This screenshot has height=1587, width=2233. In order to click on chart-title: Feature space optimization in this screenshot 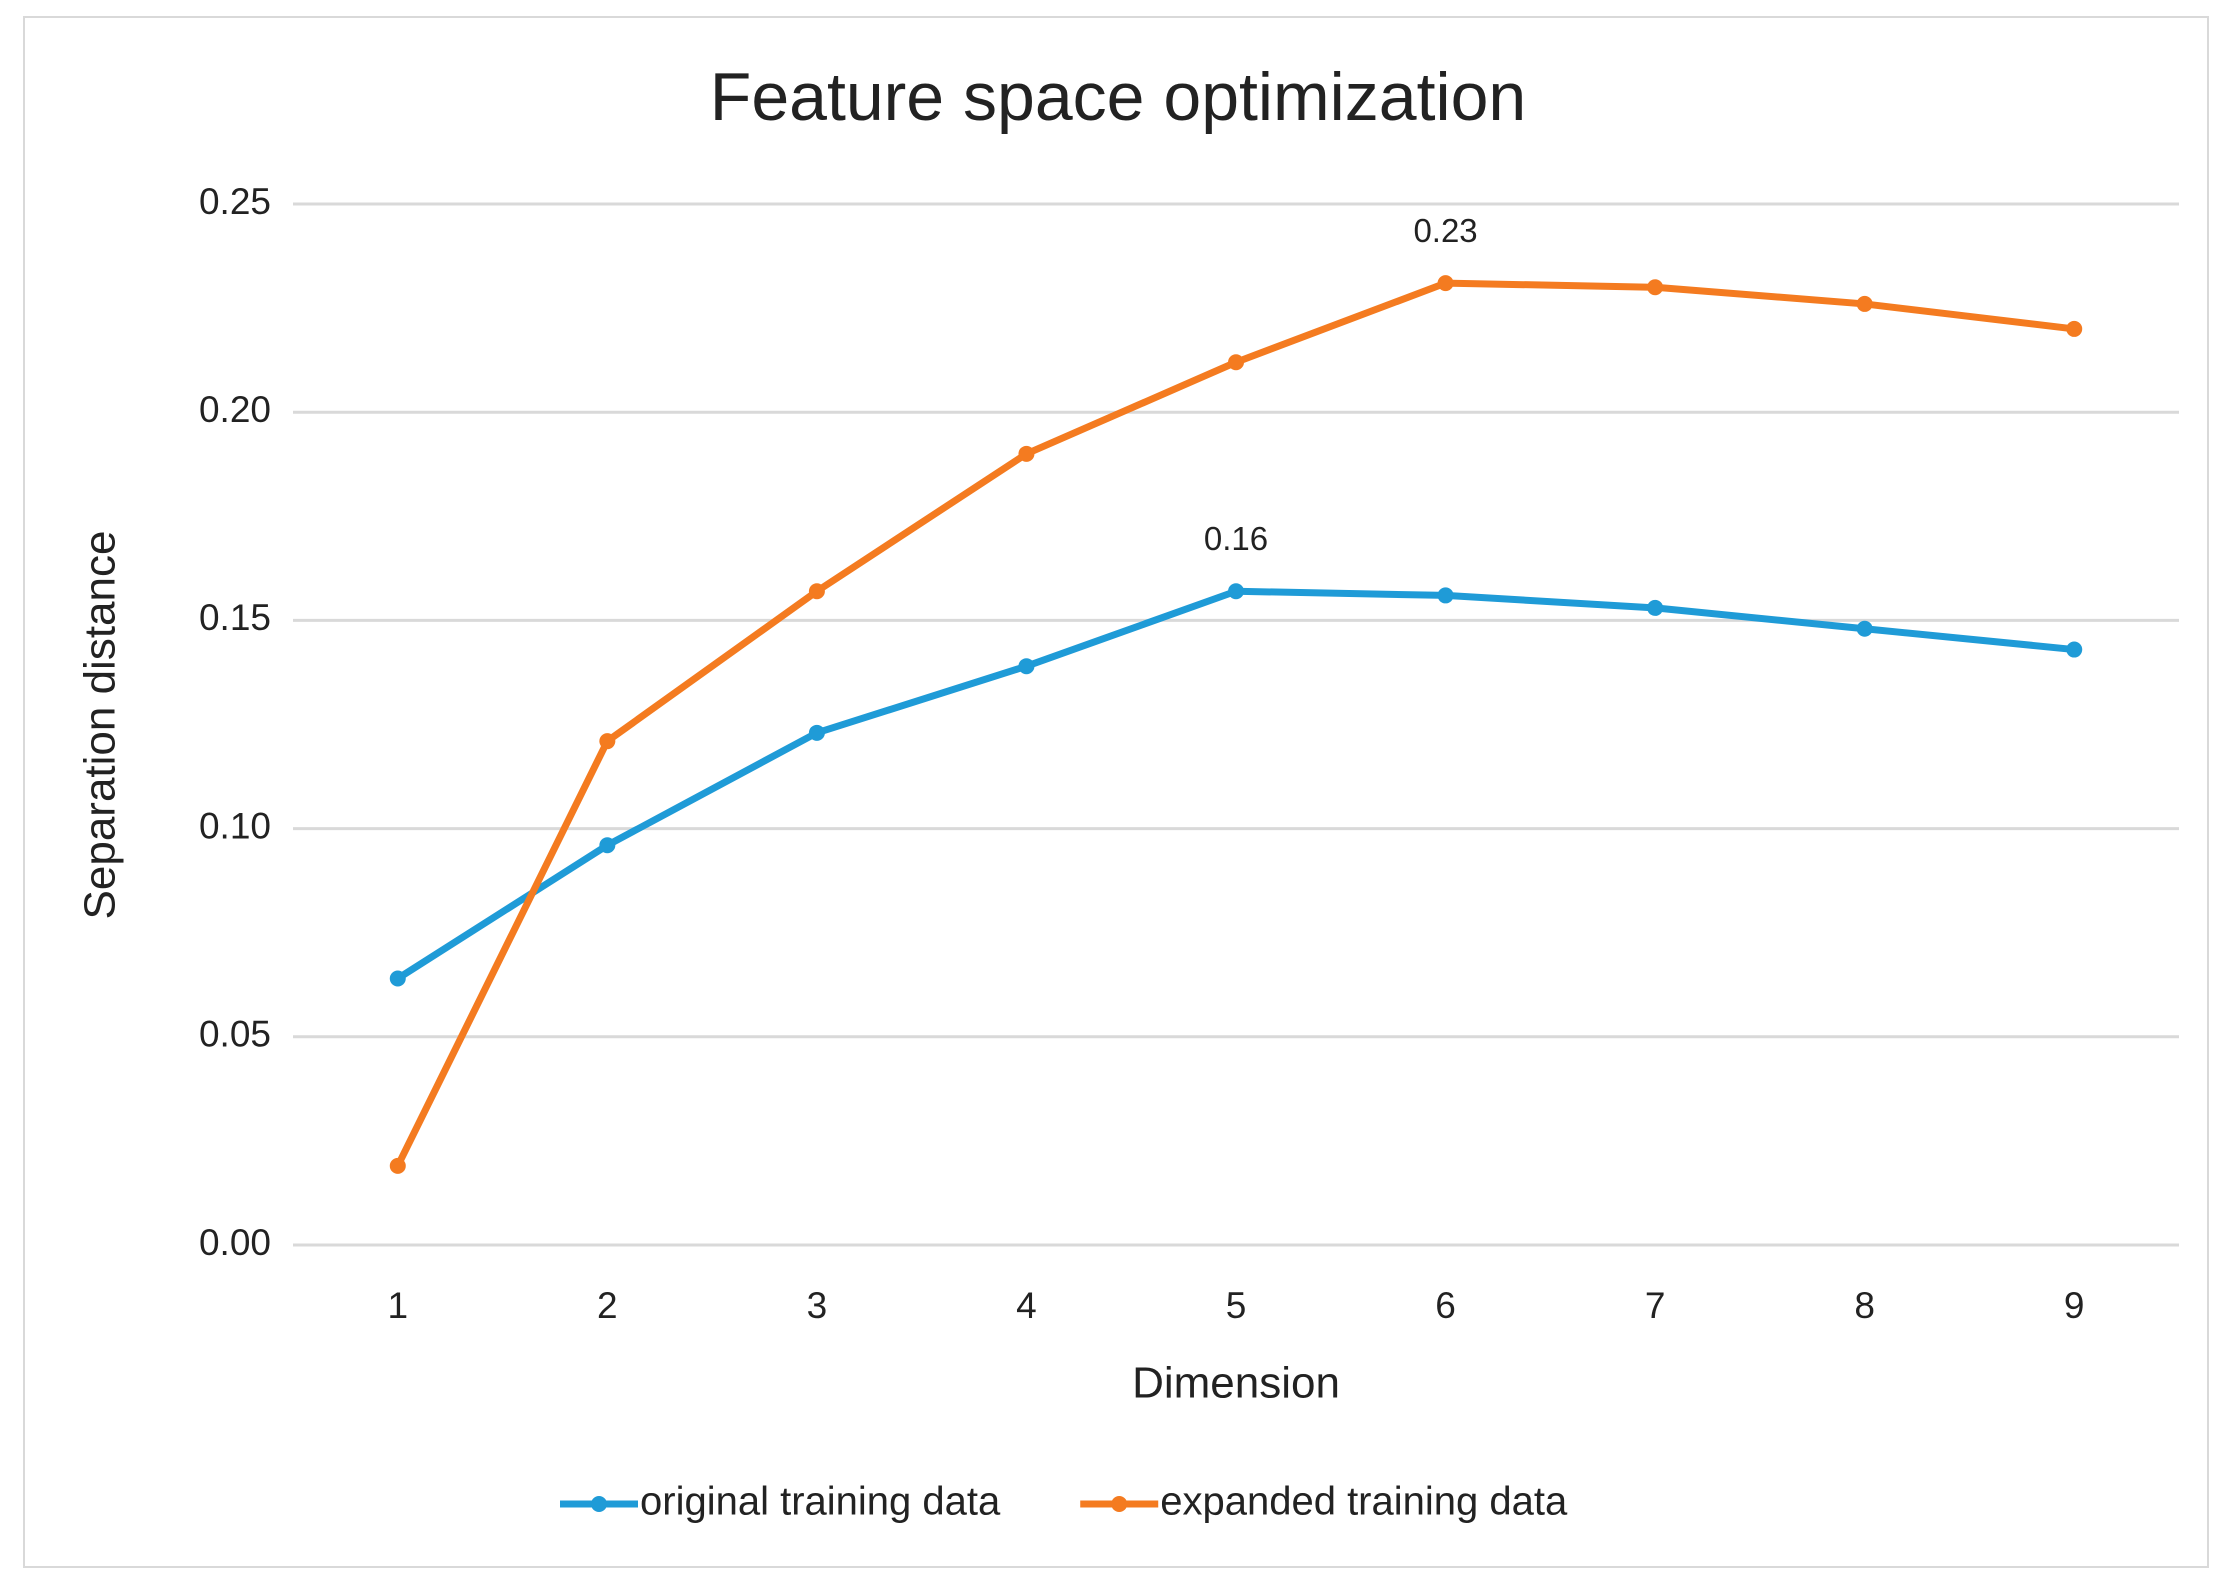, I will do `click(1118, 97)`.